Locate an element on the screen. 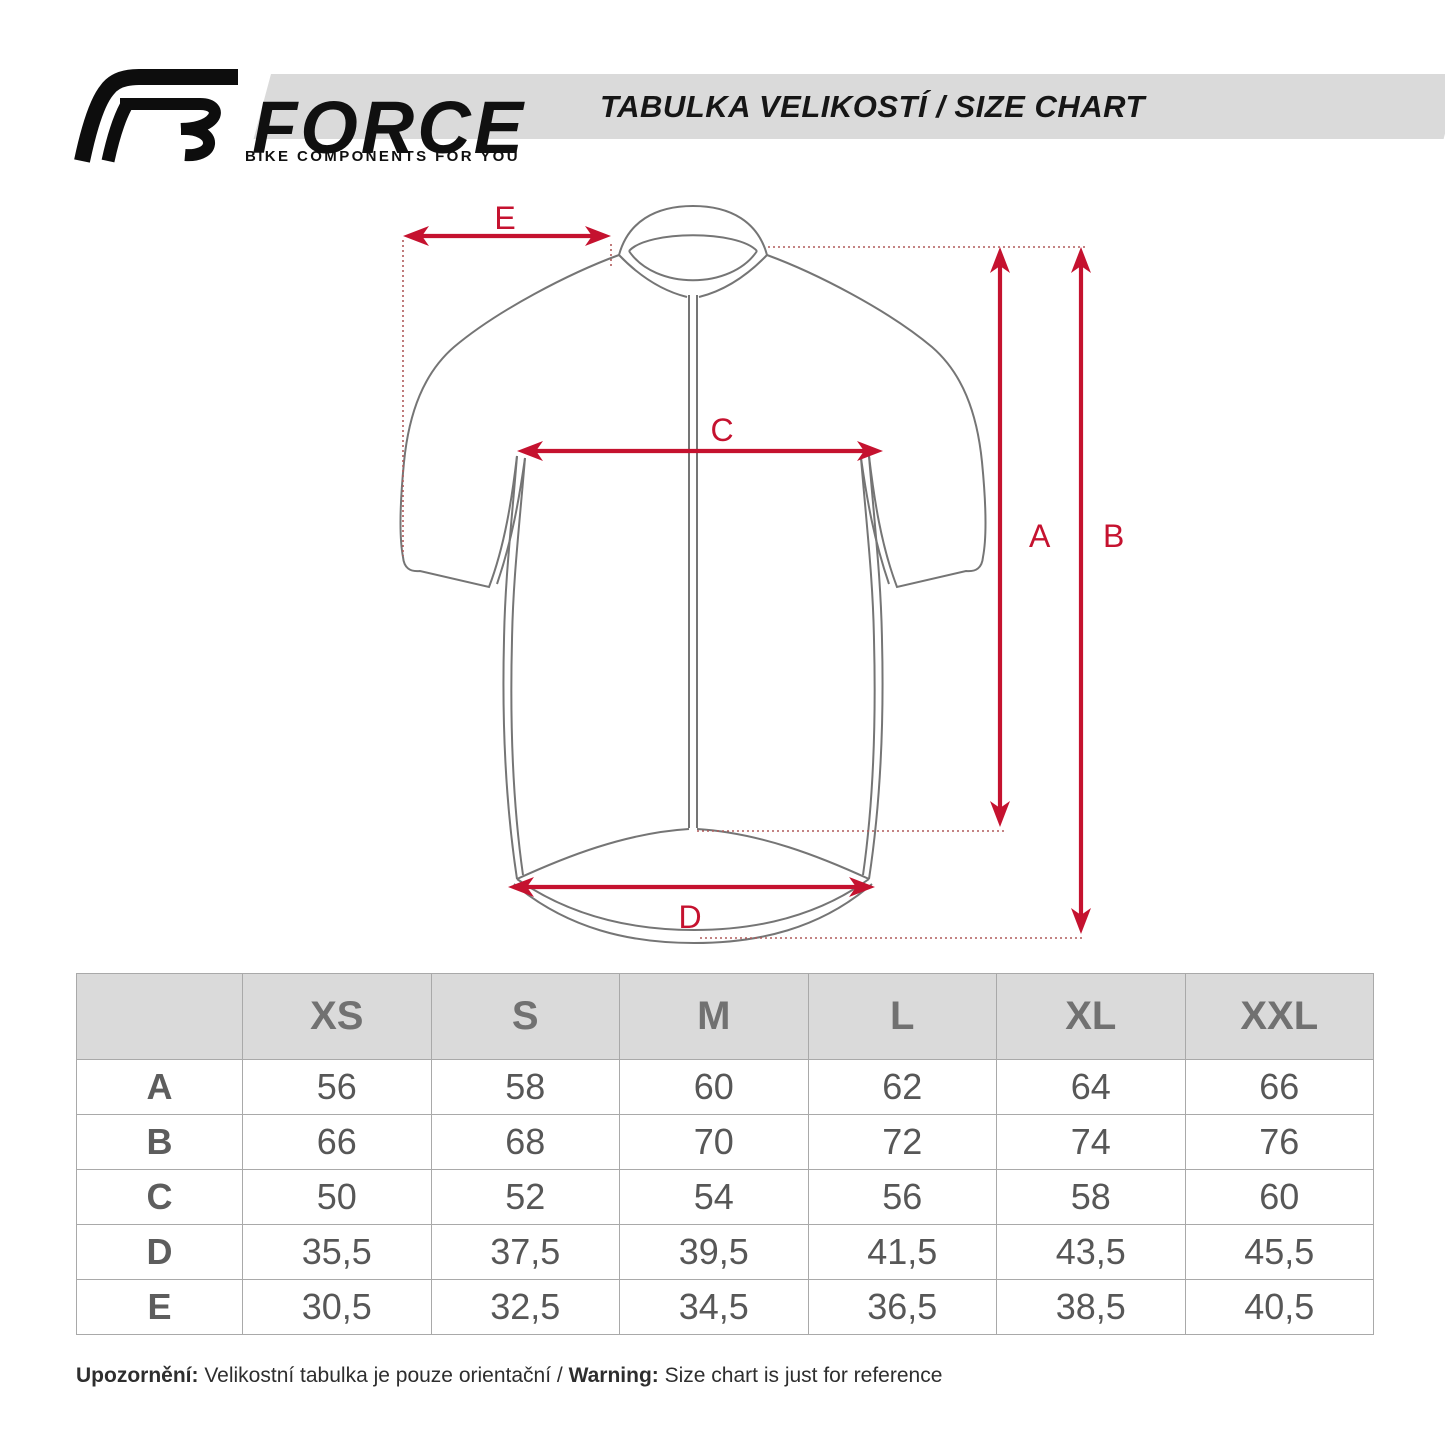 The image size is (1445, 1445). table-row-e: E 30,5 32,5 34,5 36,5 38,5 40,5 is located at coordinates (725, 1307).